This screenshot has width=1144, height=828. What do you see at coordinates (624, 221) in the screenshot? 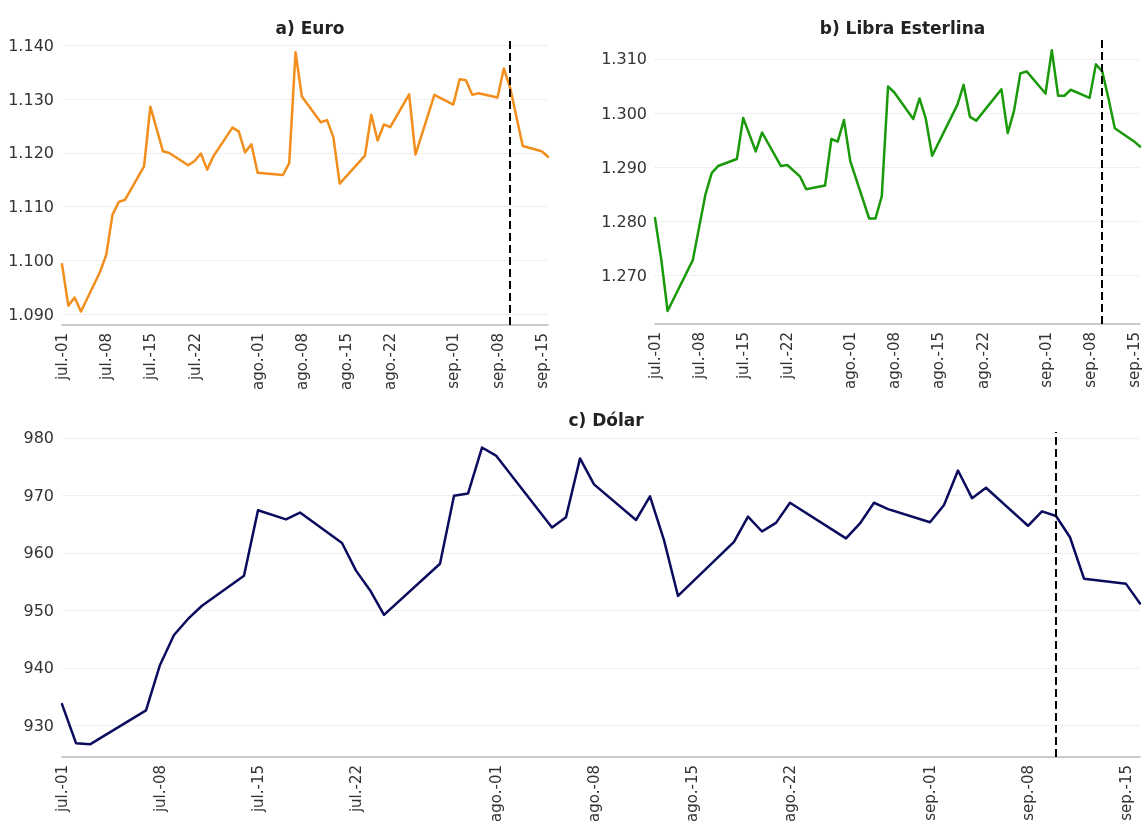
I see `y-tick-label: 1.280` at bounding box center [624, 221].